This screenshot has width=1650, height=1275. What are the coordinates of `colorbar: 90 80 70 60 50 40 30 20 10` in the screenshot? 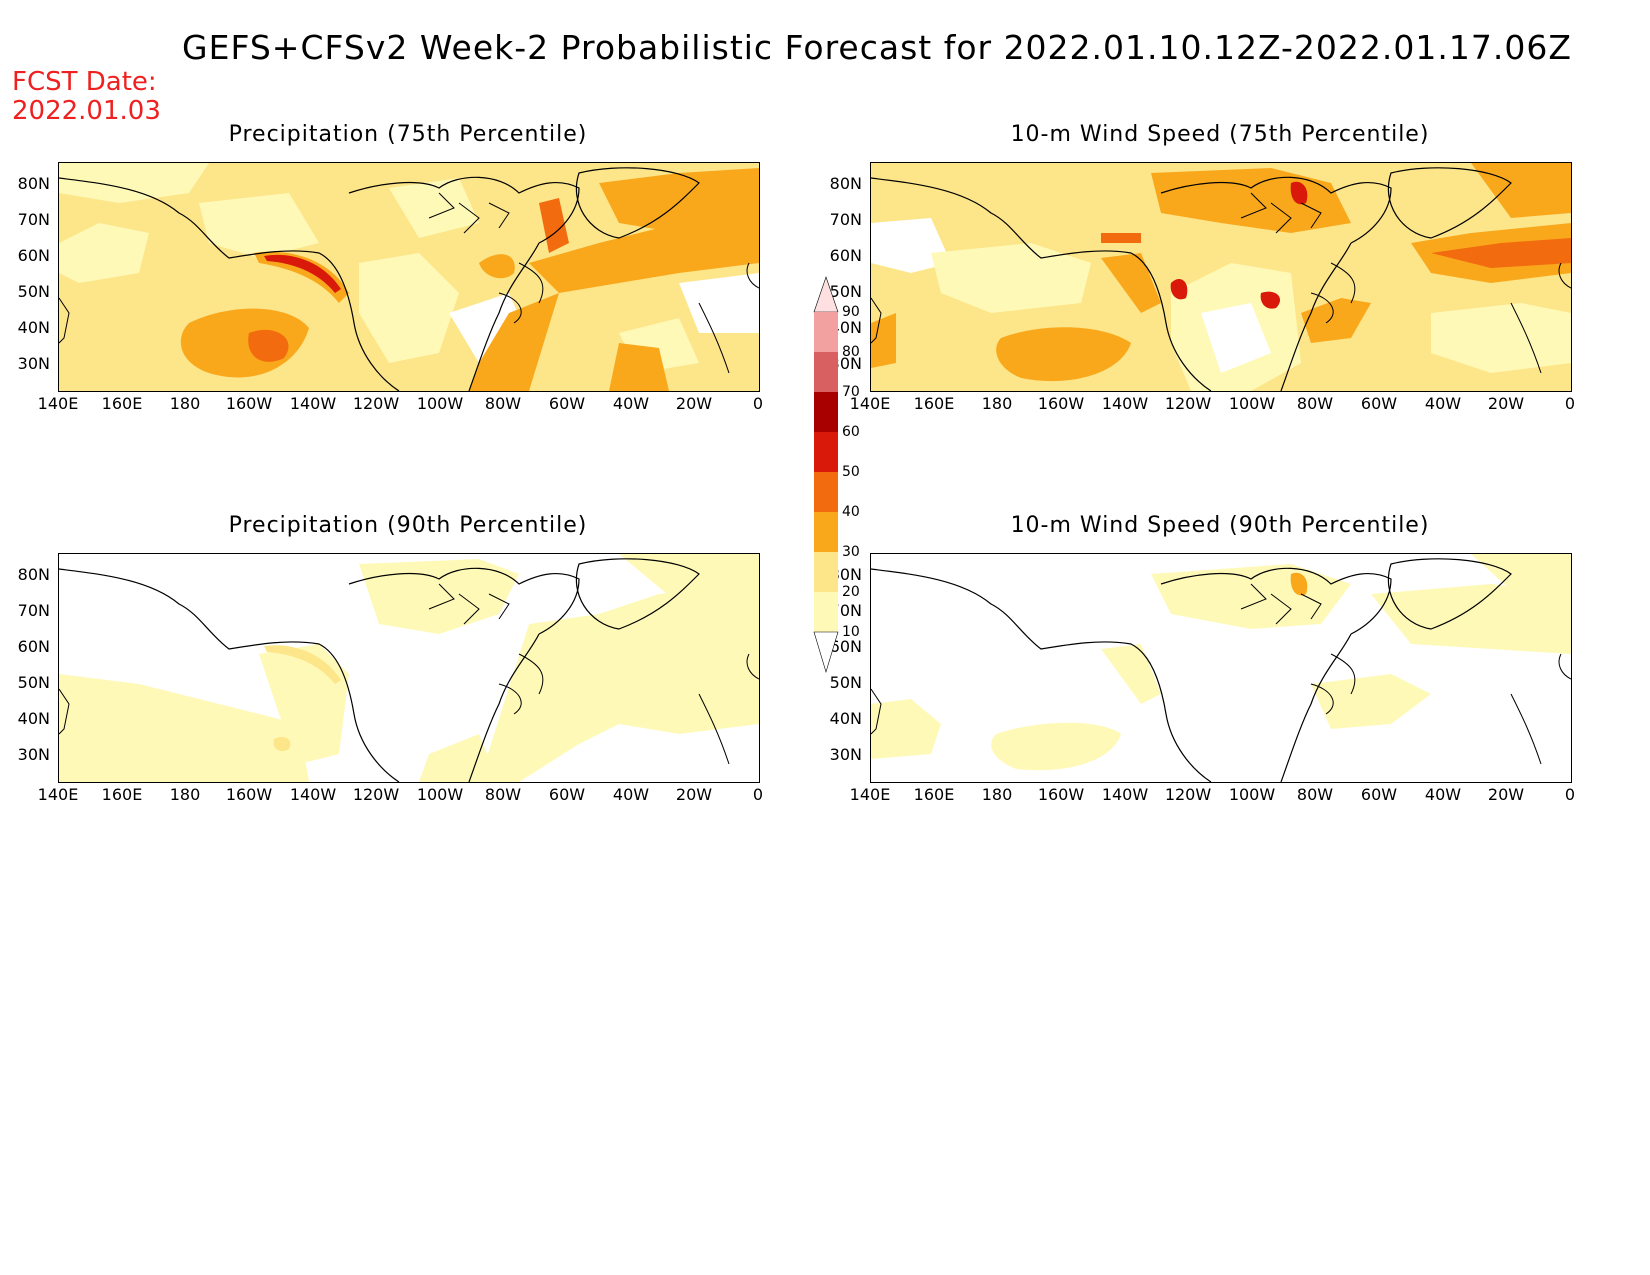 It's located at (834, 477).